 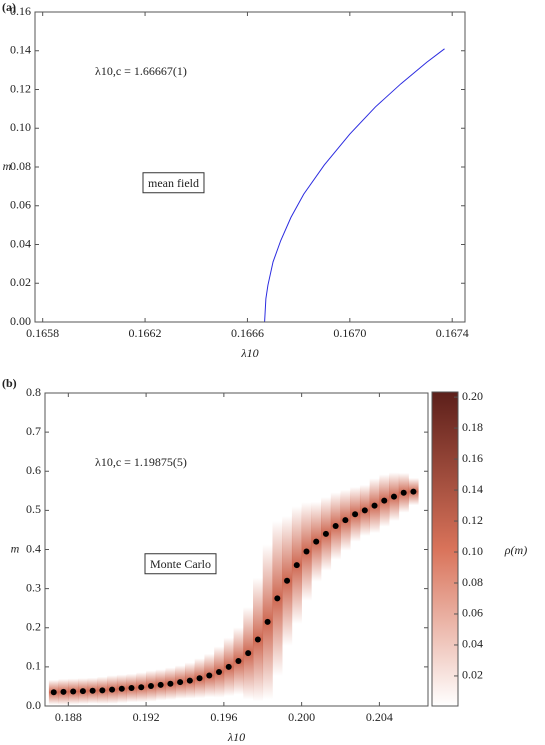 What do you see at coordinates (33, 627) in the screenshot?
I see `y-tick-label: 0.2` at bounding box center [33, 627].